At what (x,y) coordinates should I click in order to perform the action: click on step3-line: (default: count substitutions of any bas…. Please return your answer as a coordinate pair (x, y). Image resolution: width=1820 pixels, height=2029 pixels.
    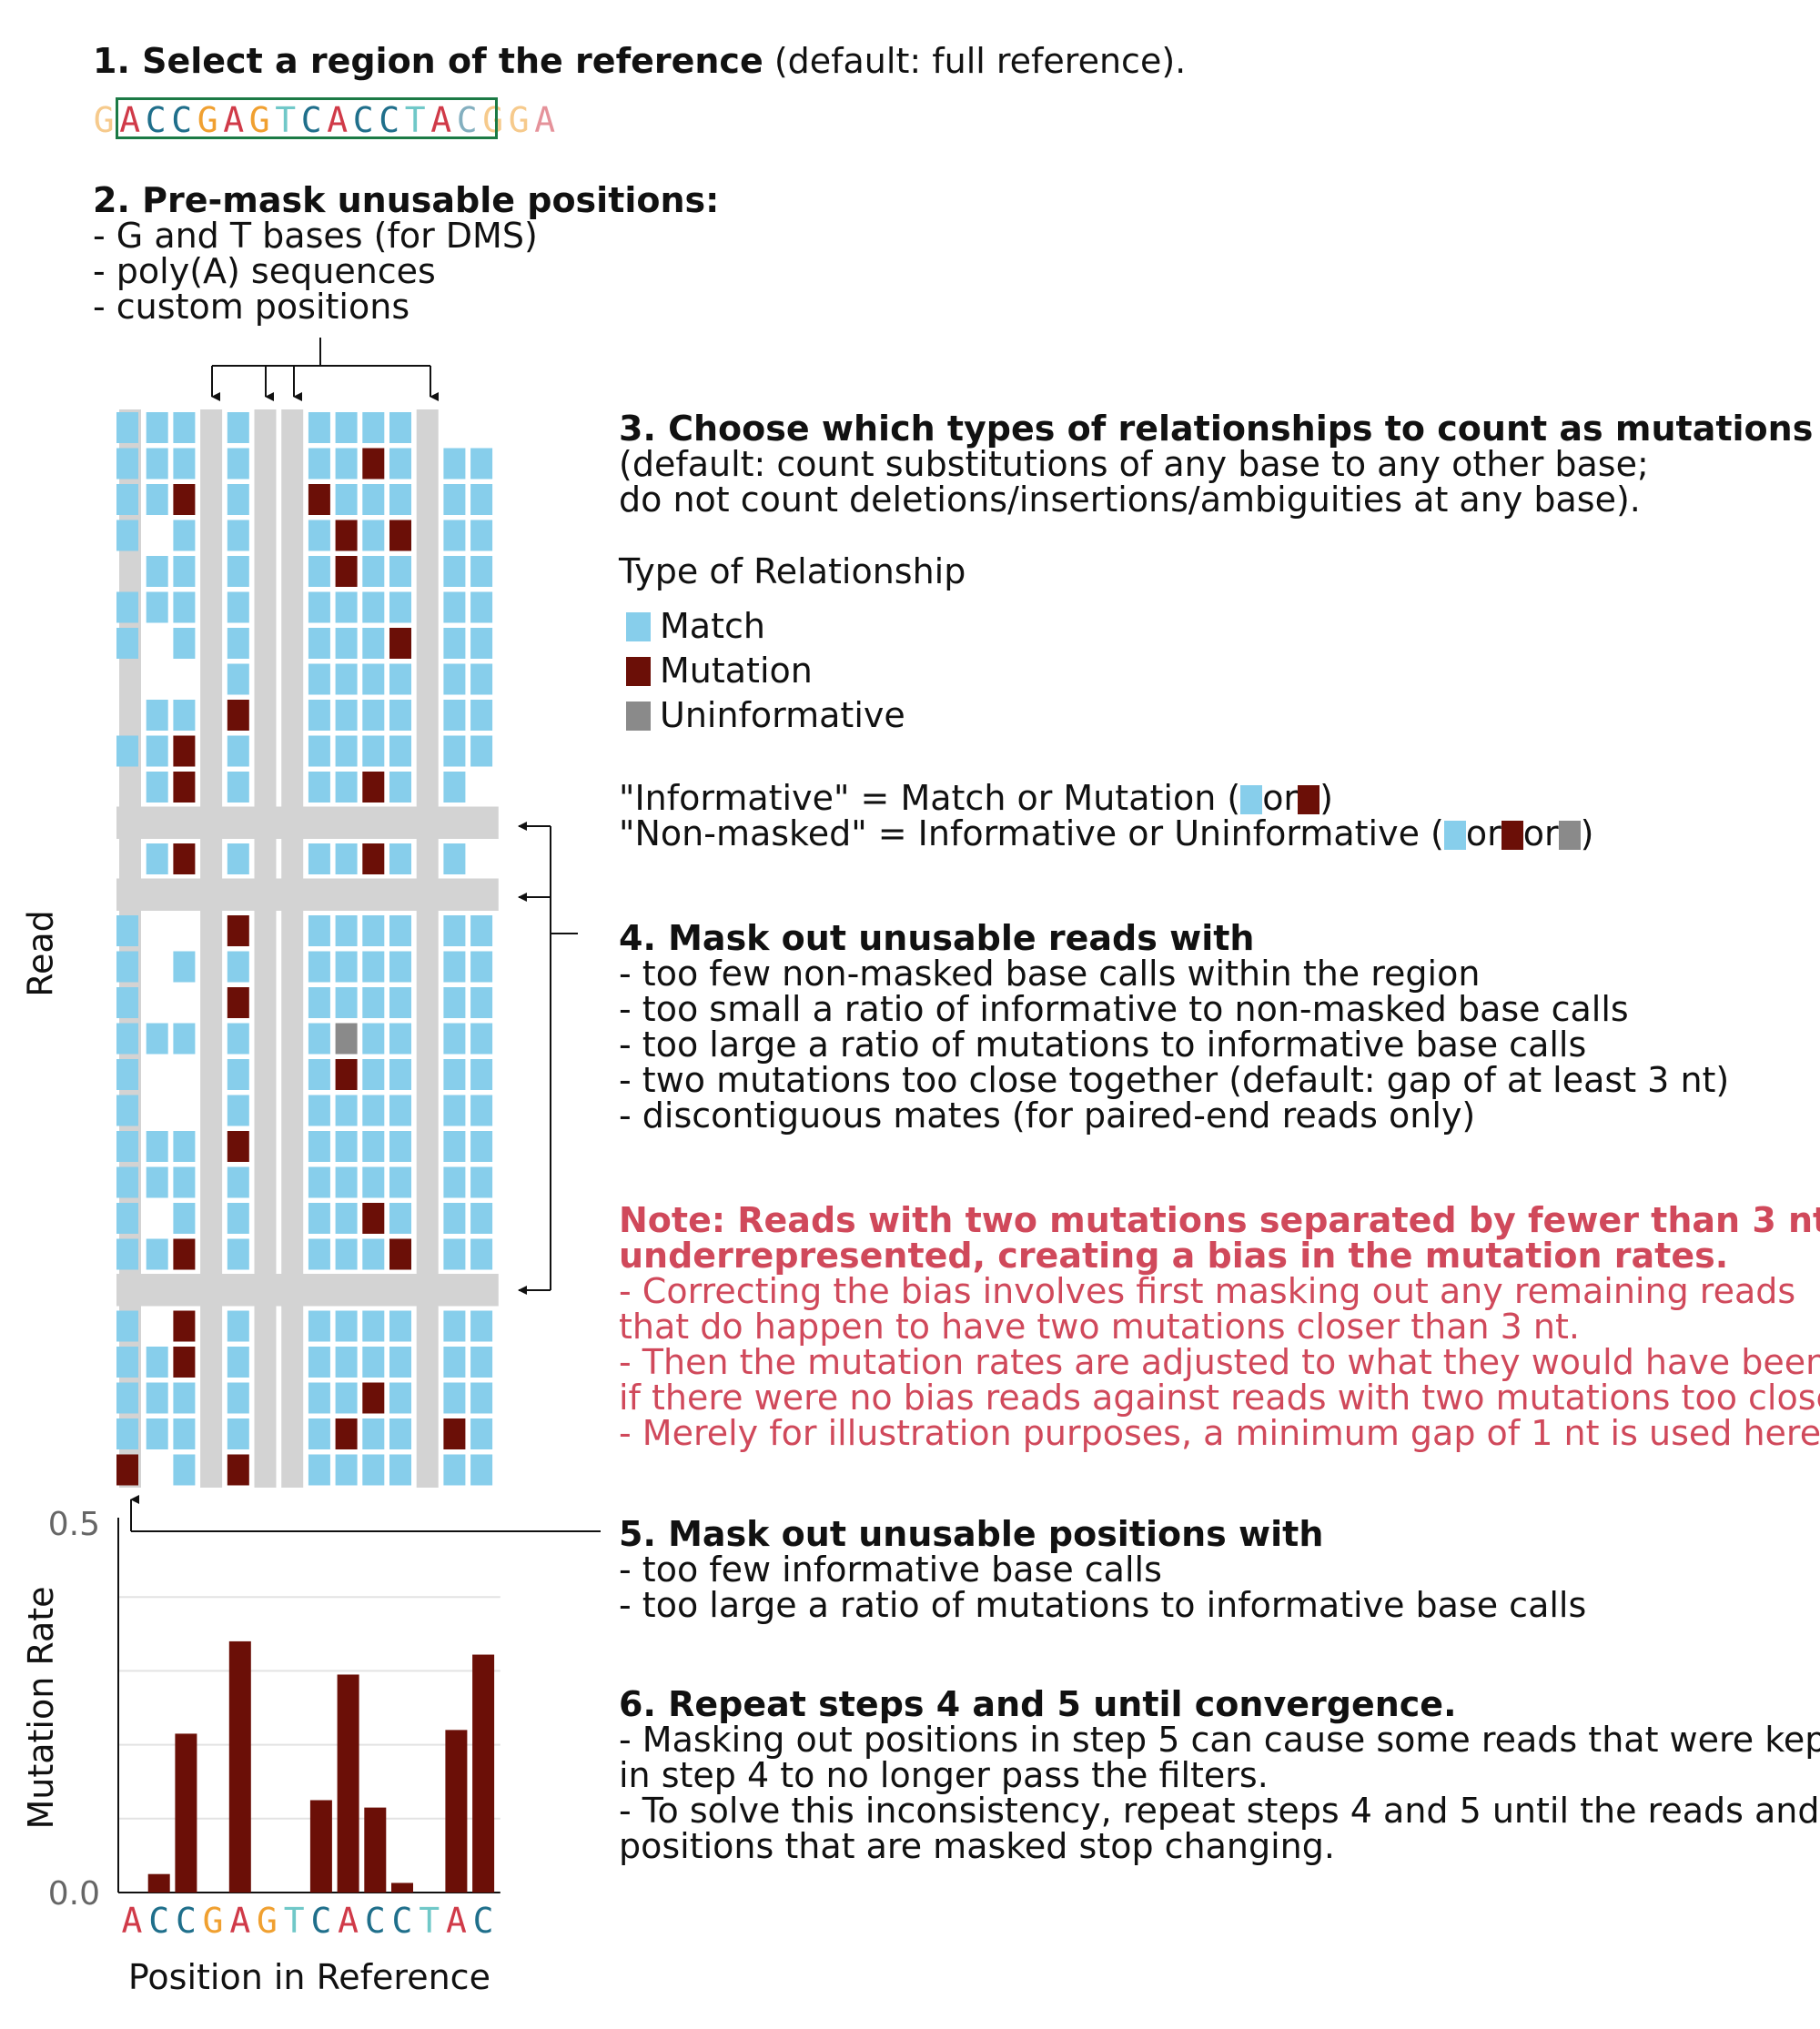
    Looking at the image, I should click on (1134, 464).